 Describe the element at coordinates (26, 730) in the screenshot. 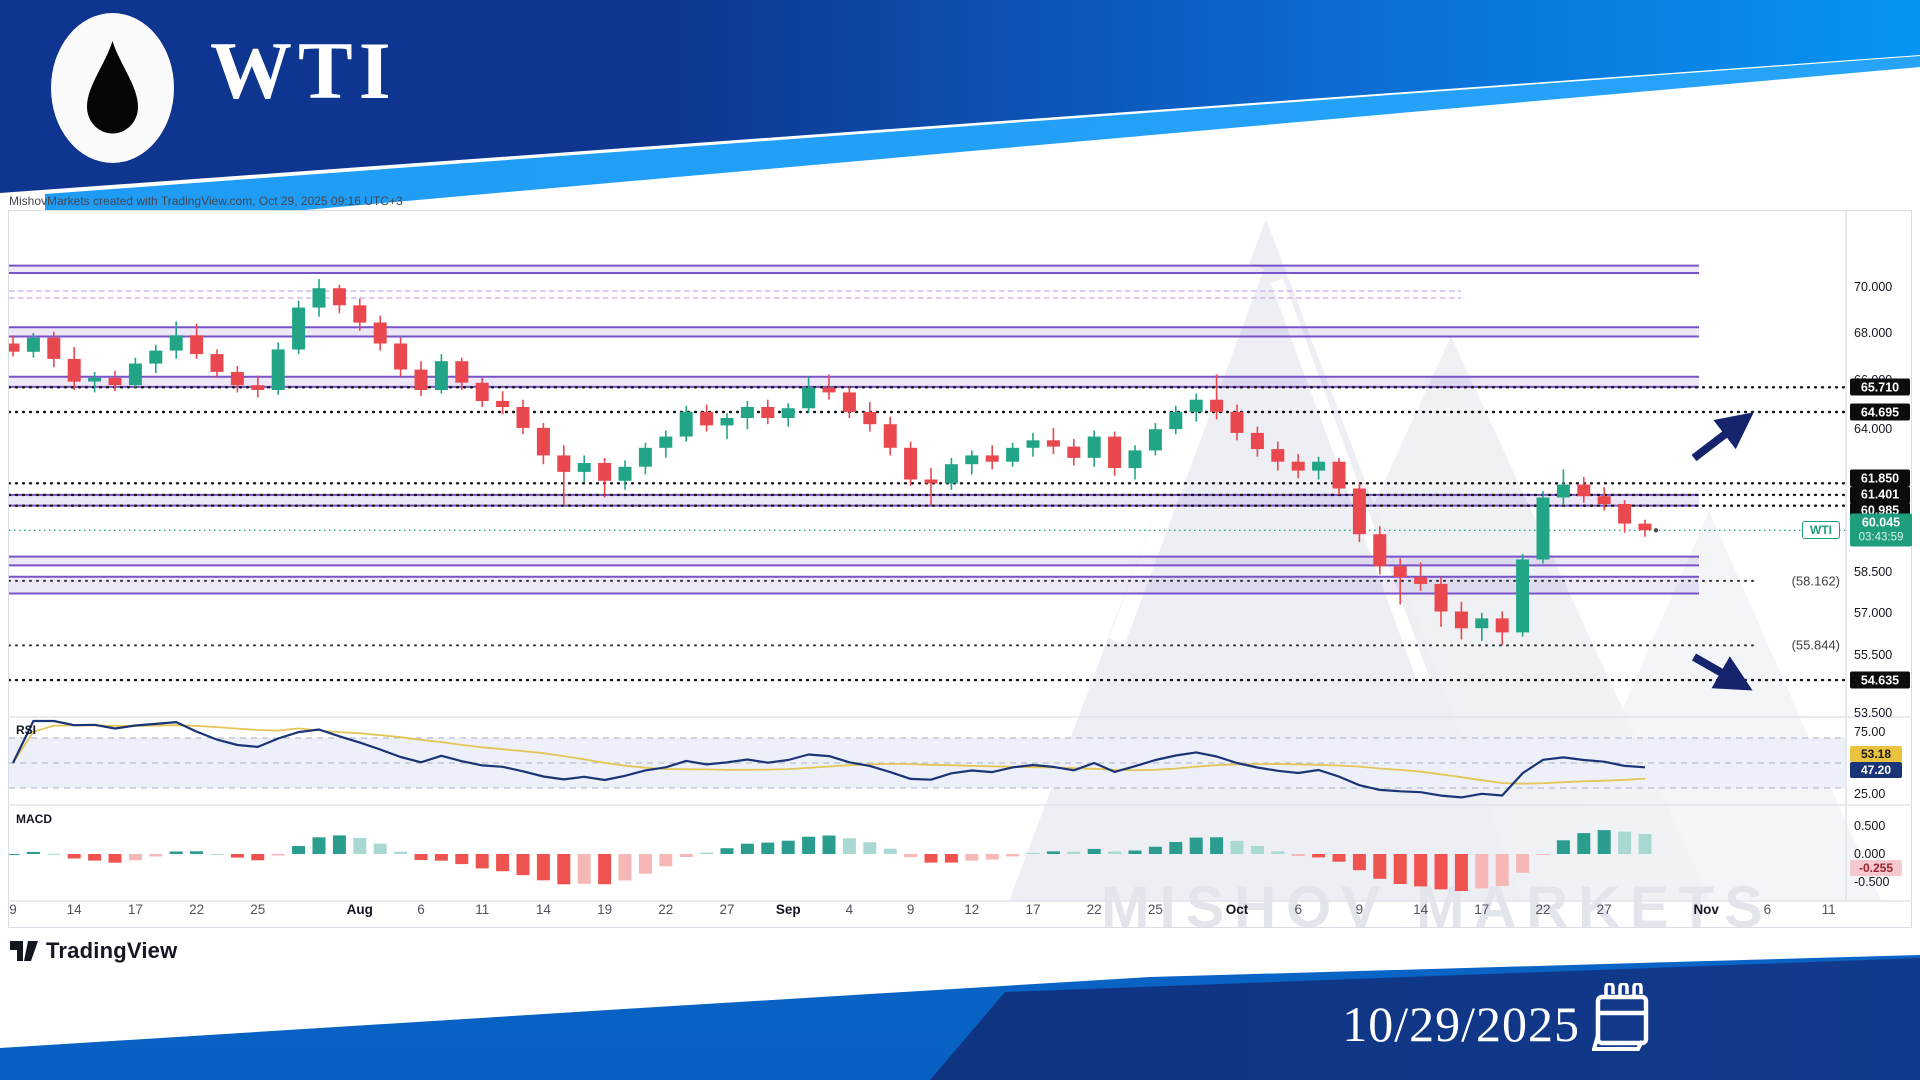

I see `rsi-pane-title: RSI` at that location.